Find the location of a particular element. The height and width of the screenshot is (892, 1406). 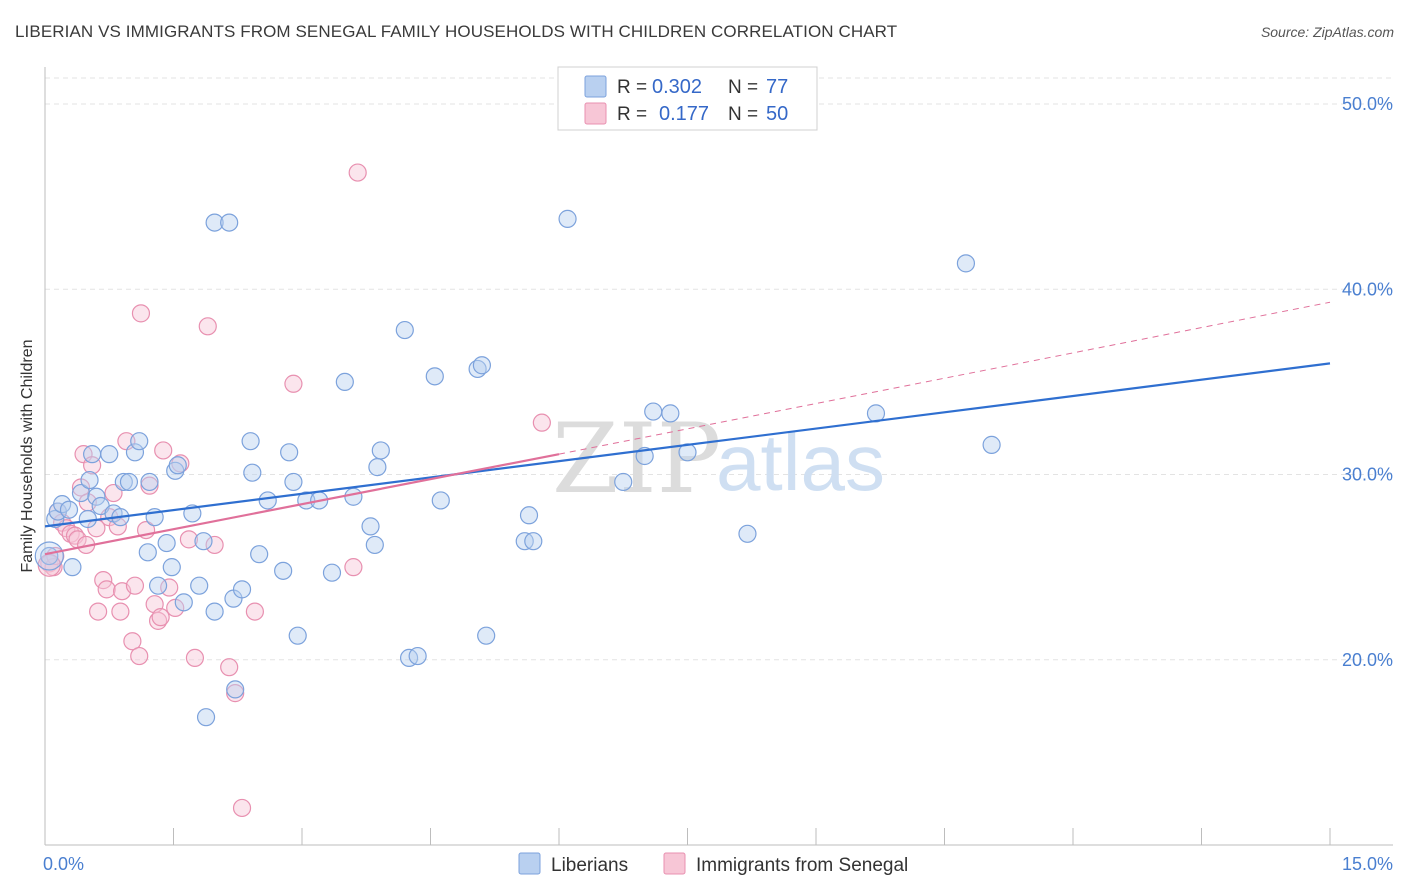

watermark-atlas: atlas is located at coordinates (800, 462).